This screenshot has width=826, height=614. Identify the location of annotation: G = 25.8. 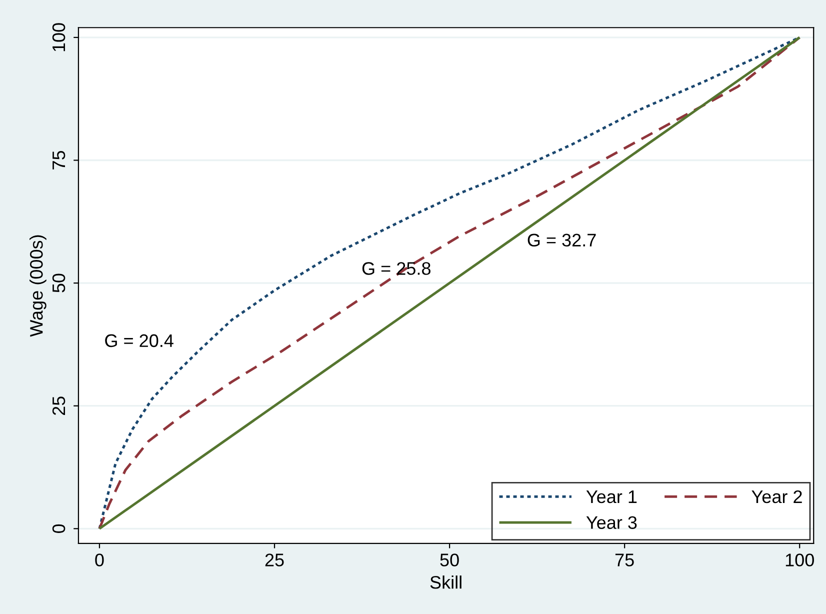
(396, 268).